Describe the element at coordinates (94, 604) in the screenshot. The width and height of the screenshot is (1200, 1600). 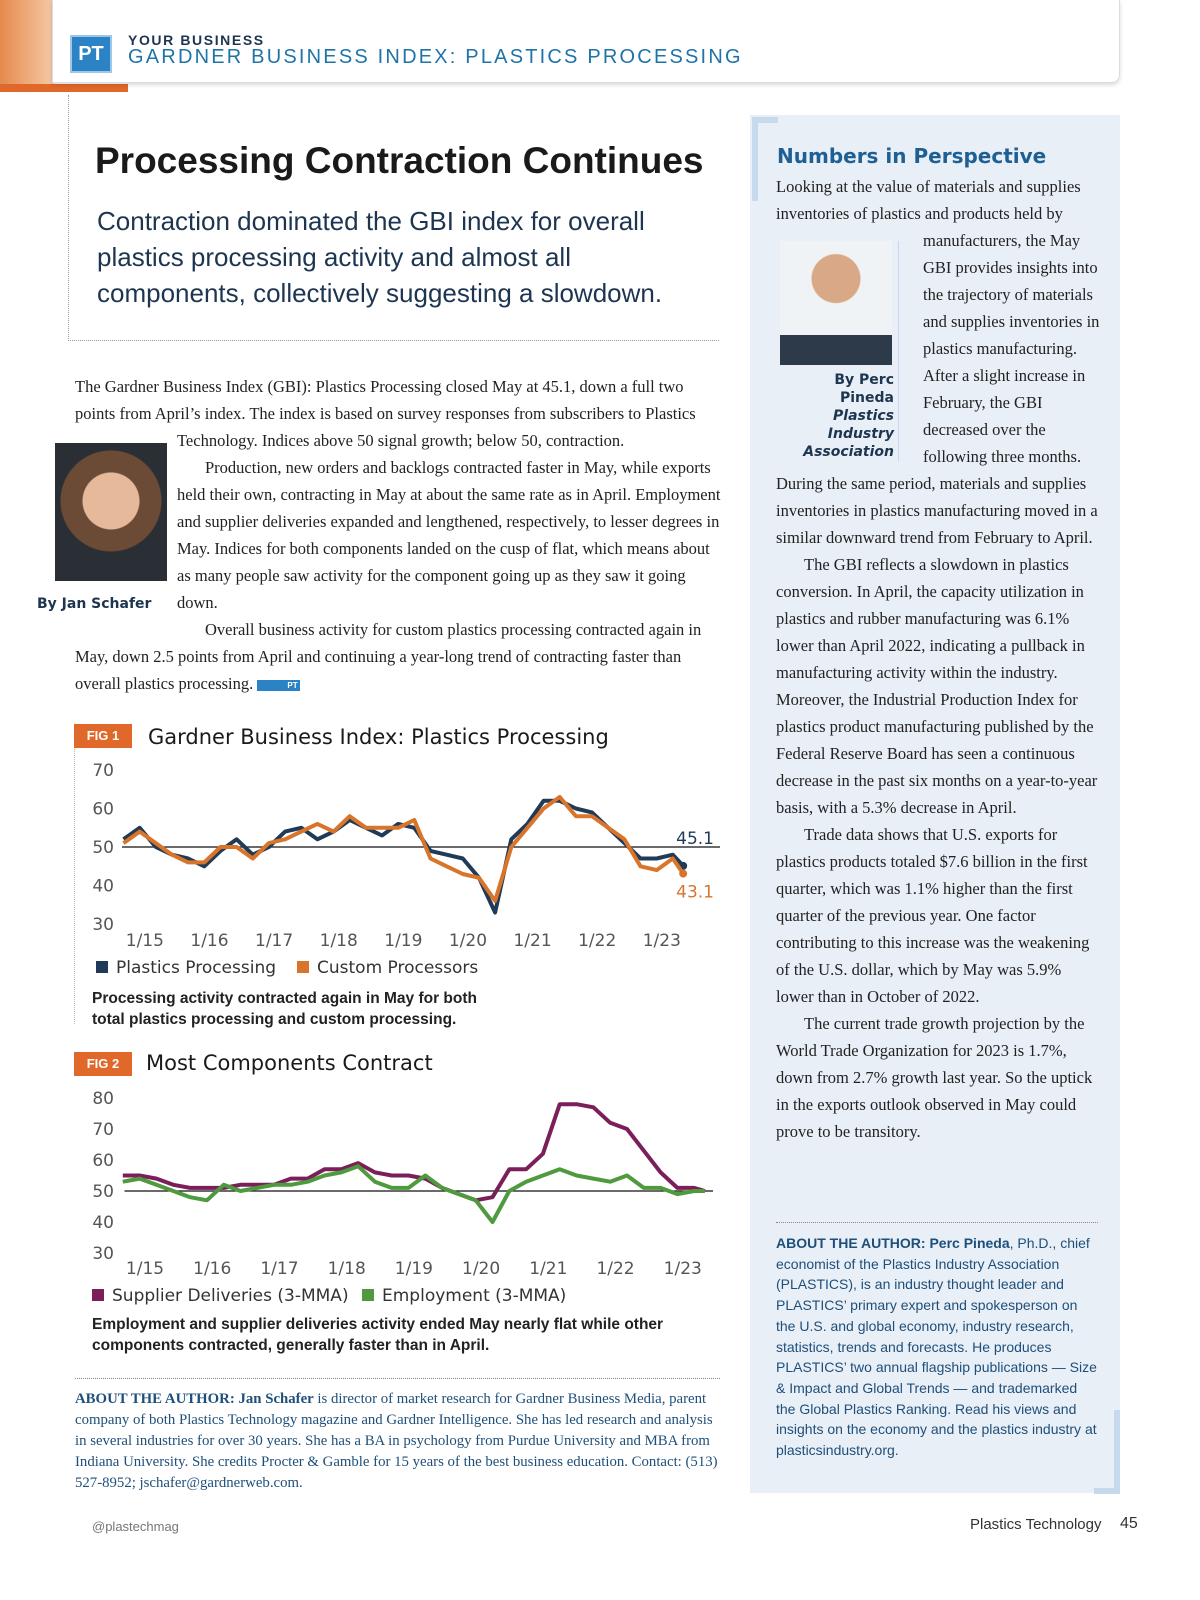
I see `author-byline: By Jan Schafer` at that location.